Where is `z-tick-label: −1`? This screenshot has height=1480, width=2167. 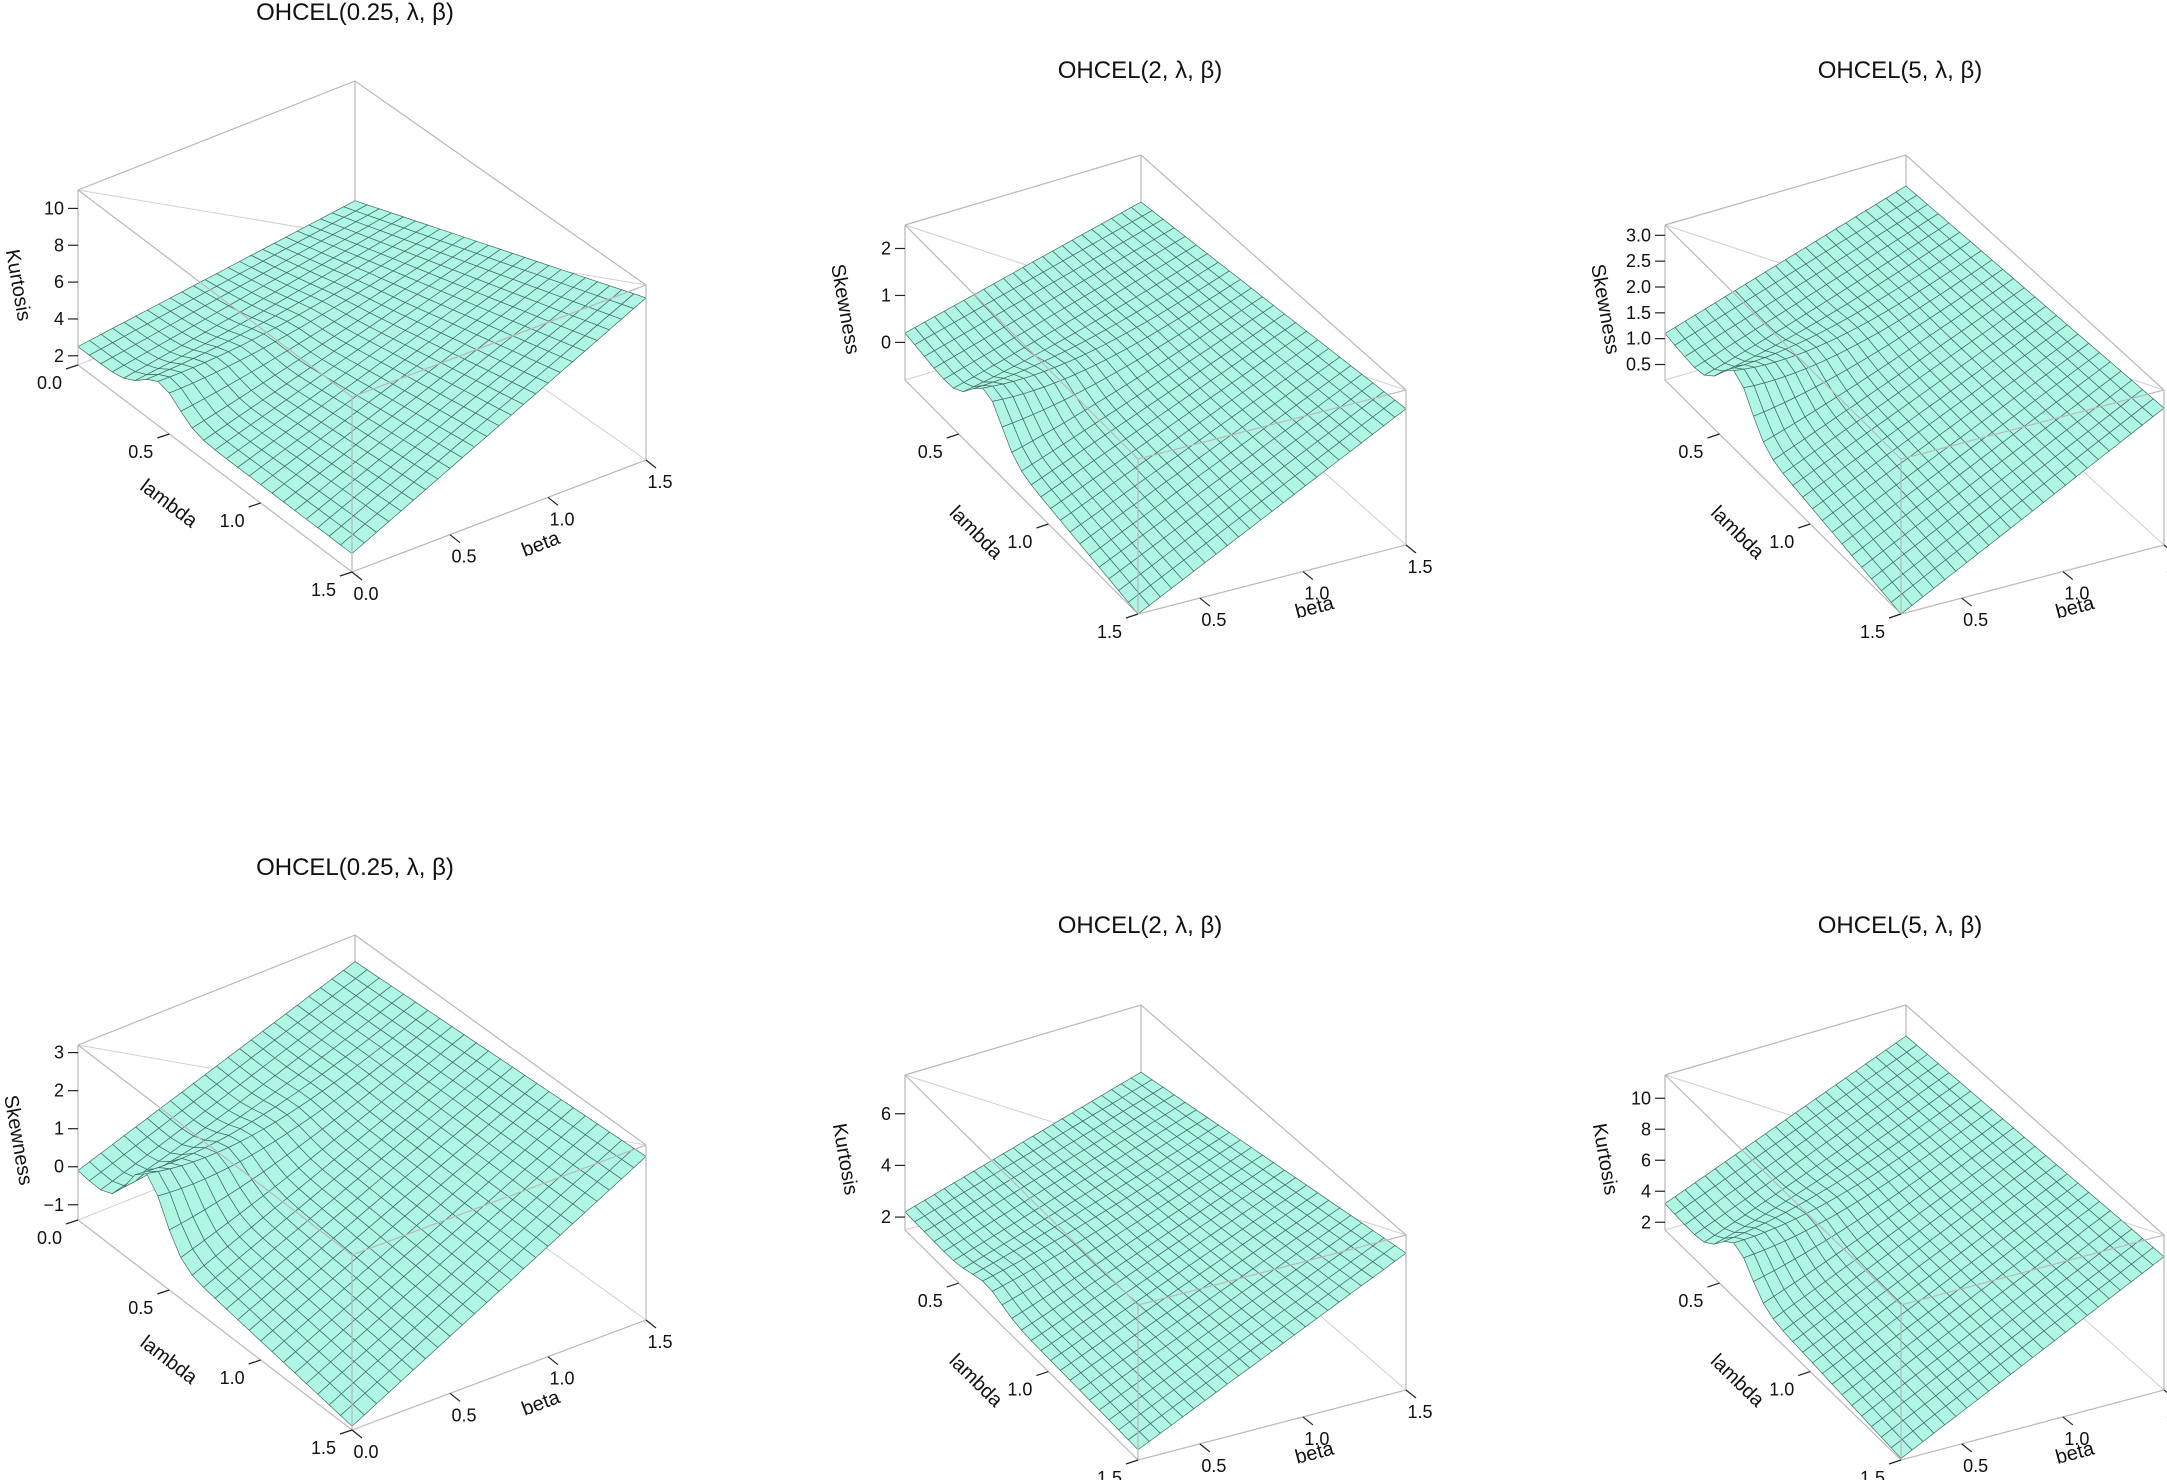
z-tick-label: −1 is located at coordinates (53, 1205).